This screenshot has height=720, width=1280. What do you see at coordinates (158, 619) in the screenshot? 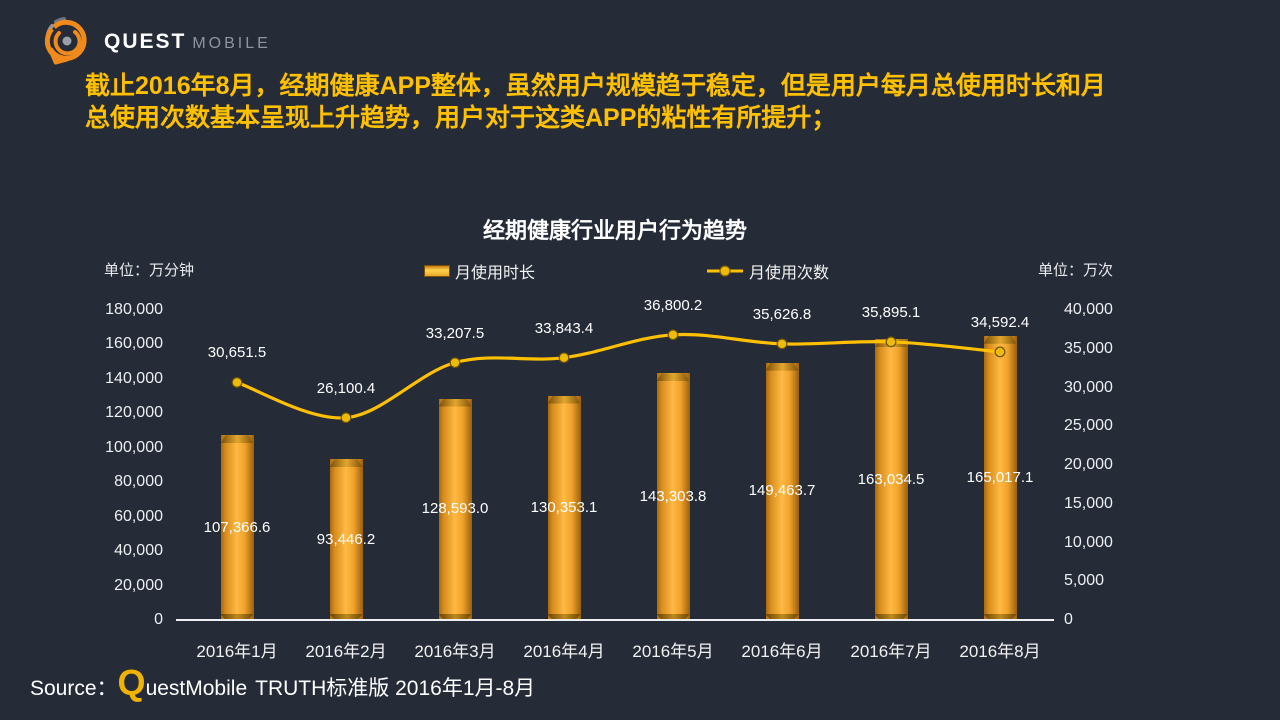
I see `y-axis-tick-label-left: 0` at bounding box center [158, 619].